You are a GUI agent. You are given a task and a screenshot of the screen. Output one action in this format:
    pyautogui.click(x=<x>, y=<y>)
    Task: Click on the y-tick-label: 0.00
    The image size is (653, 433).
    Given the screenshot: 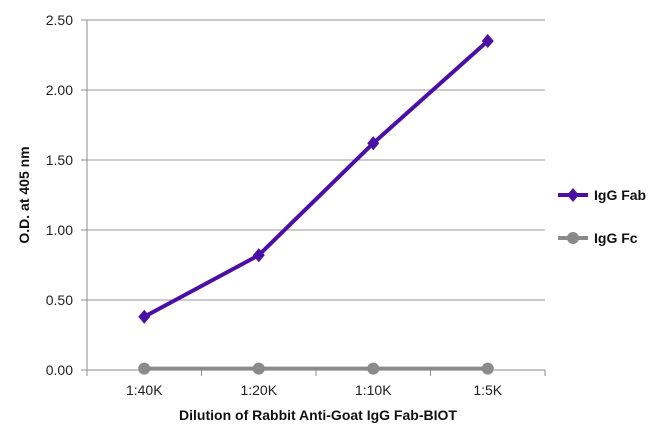 What is the action you would take?
    pyautogui.click(x=59, y=370)
    